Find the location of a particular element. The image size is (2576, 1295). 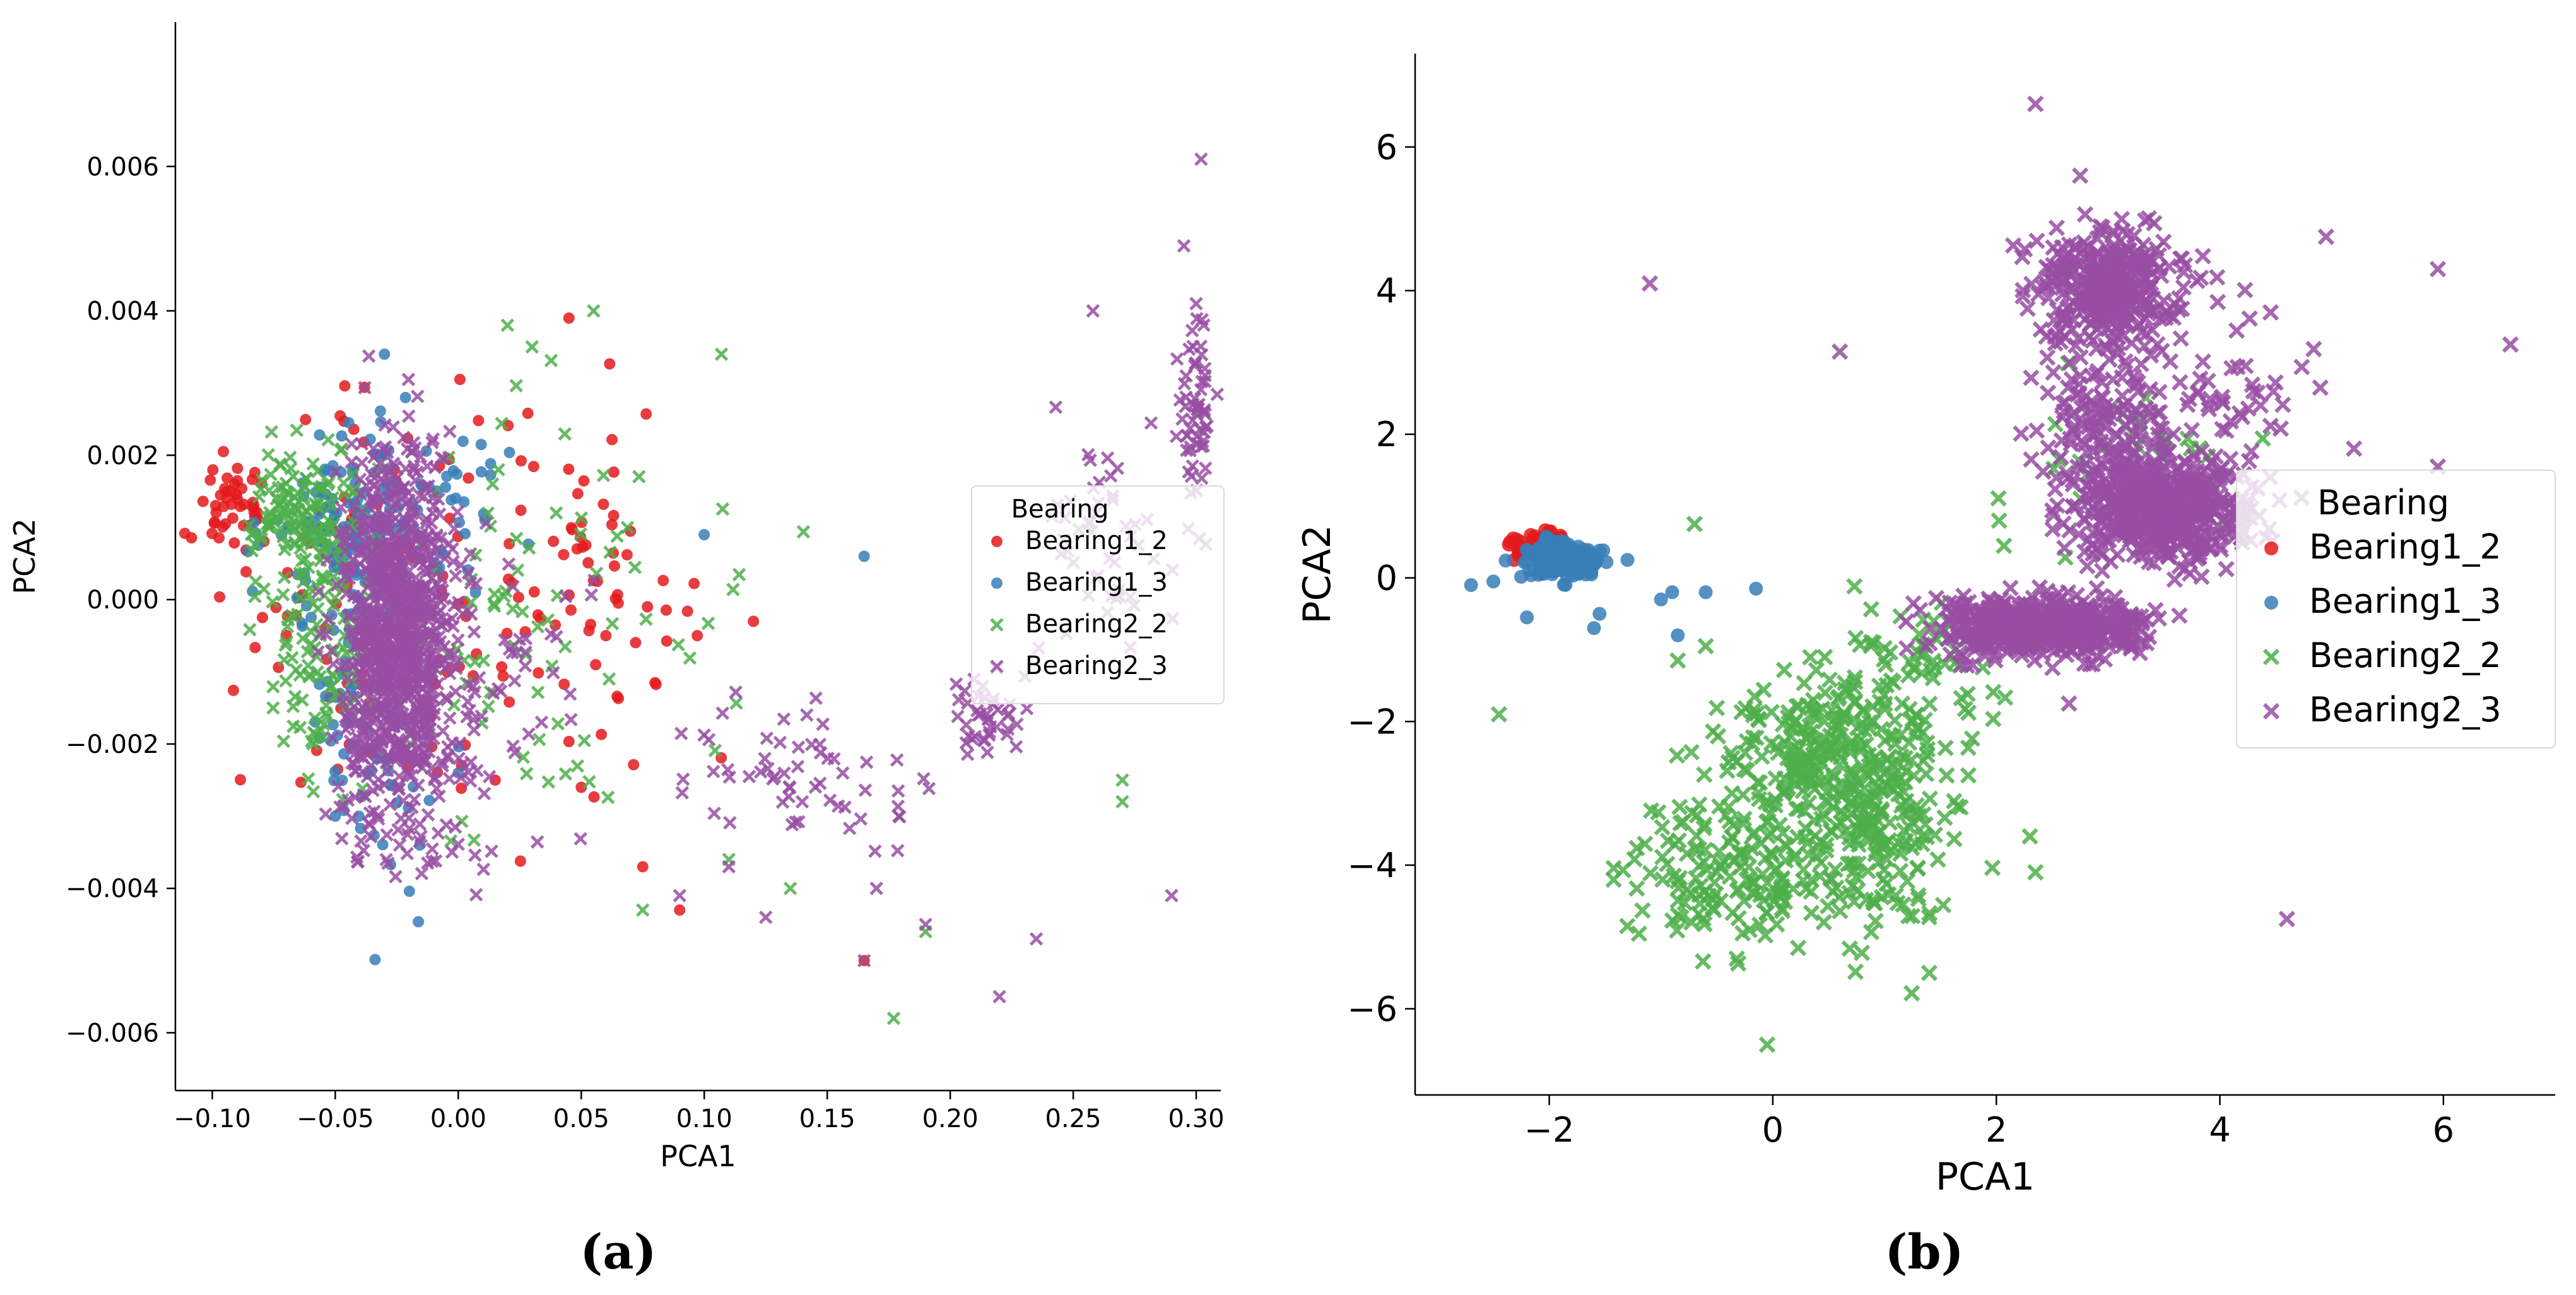

x-tick-label: 0.10 is located at coordinates (704, 1118).